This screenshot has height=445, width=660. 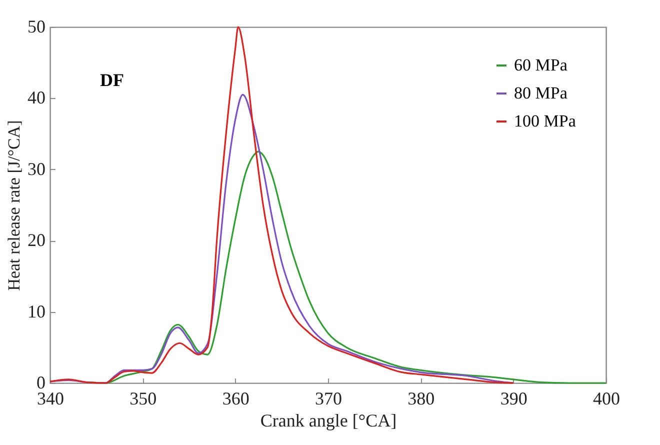 I want to click on y-tick-label: 40, so click(x=37, y=98).